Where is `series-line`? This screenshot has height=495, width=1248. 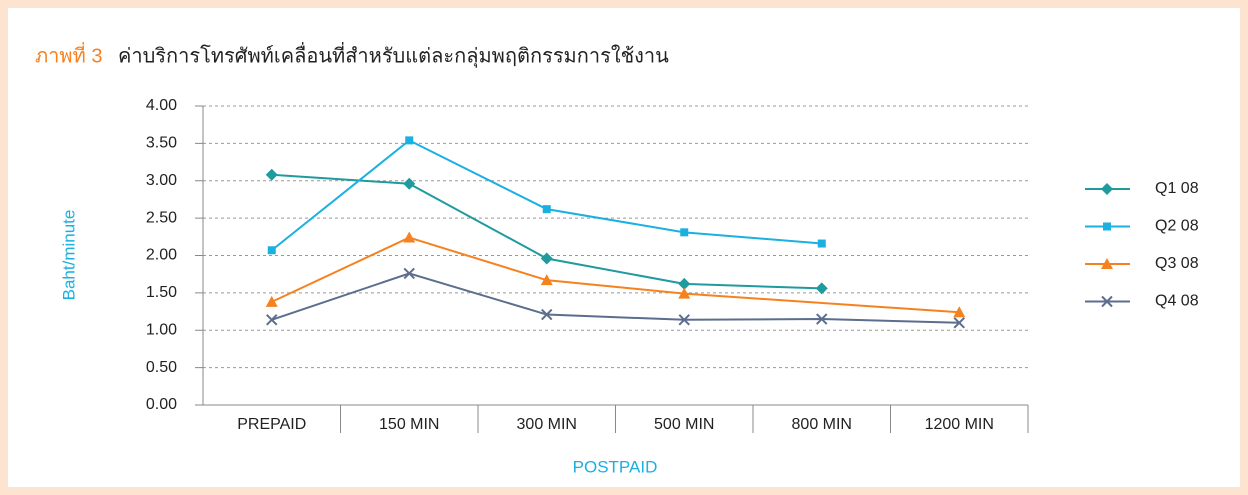
series-line is located at coordinates (615, 298).